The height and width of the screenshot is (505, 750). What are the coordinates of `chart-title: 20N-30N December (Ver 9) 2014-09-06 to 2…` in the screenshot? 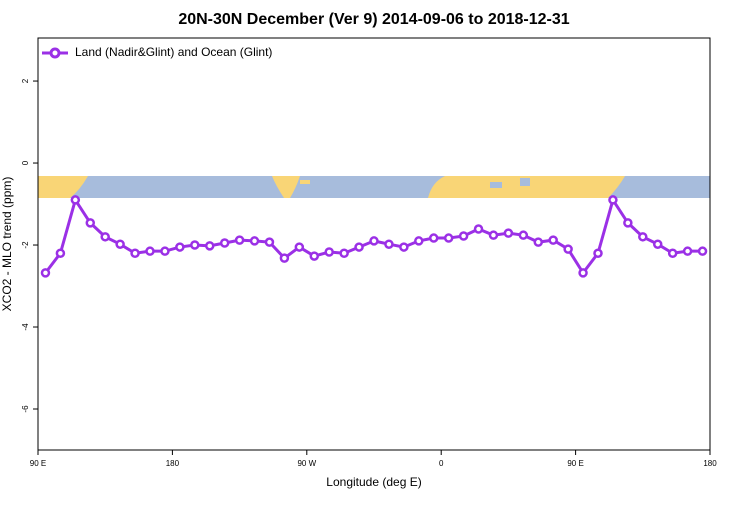 It's located at (373, 19).